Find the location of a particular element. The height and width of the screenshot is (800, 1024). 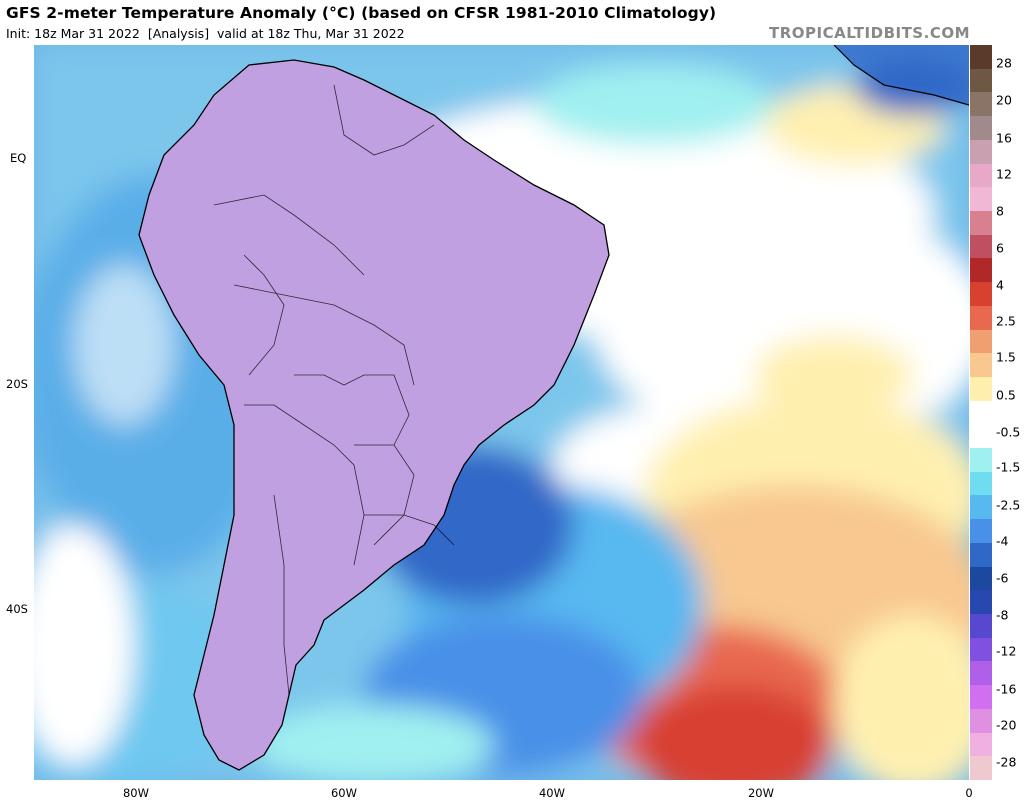

africa-edge is located at coordinates (901, 75).